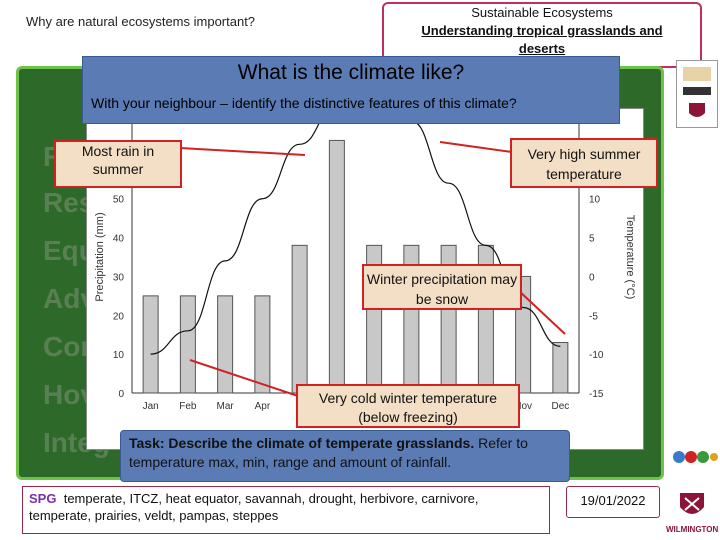 The image size is (720, 540). Describe the element at coordinates (100, 256) in the screenshot. I see `y-axis-label: Precipitation (mm)` at that location.